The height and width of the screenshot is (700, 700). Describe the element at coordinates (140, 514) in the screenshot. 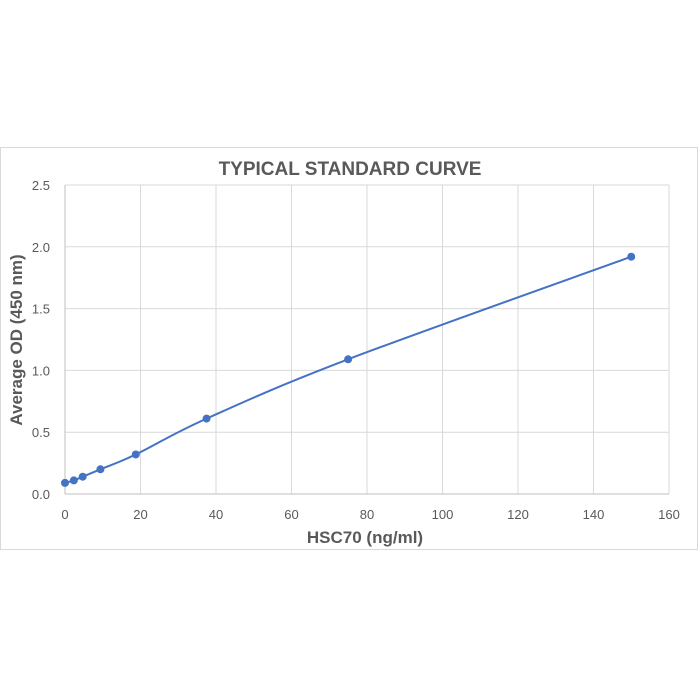

I see `x-tick-label: 20` at that location.